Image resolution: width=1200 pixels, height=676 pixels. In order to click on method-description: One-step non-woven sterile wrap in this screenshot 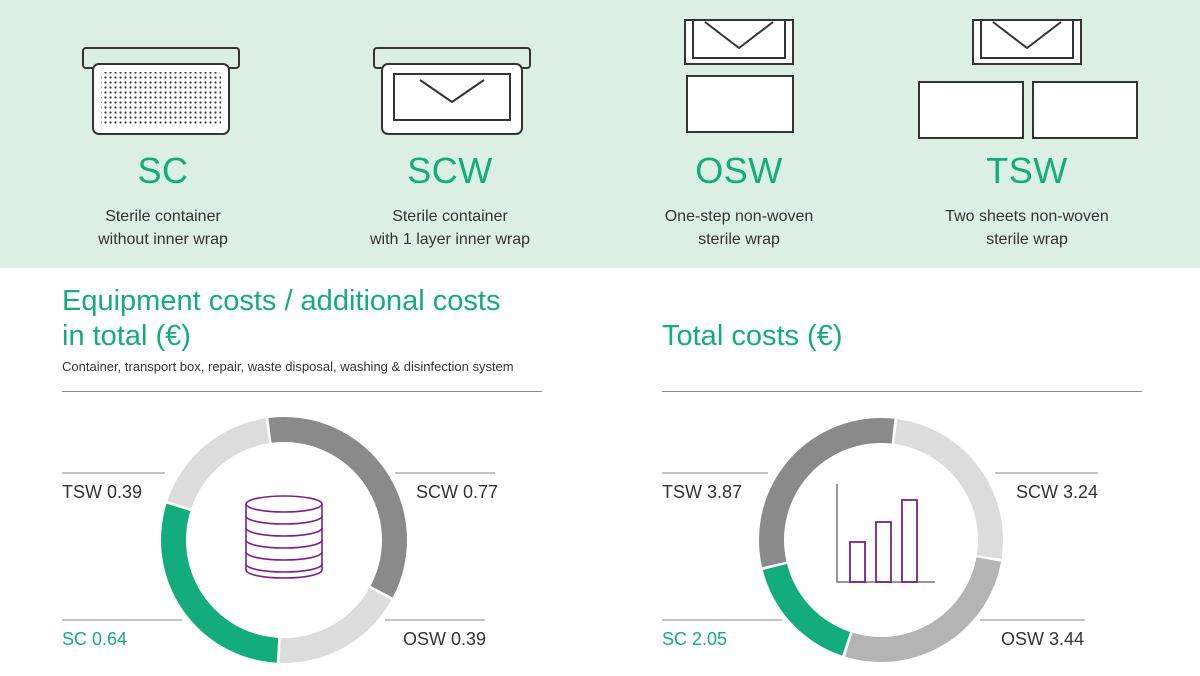, I will do `click(739, 228)`.